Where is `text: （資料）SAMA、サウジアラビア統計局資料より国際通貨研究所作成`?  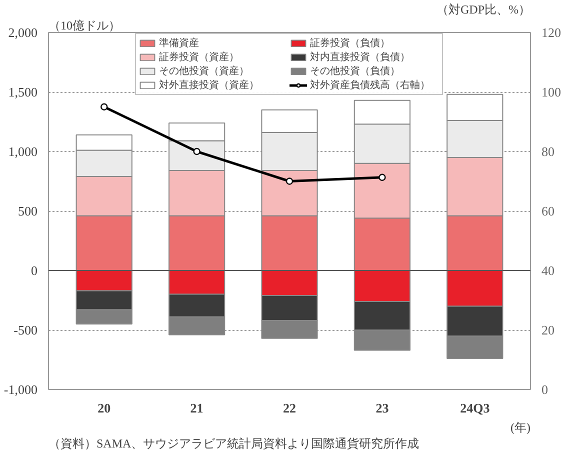 text: （資料）SAMA、サウジアラビア統計局資料より国際通貨研究所作成 is located at coordinates (234, 443).